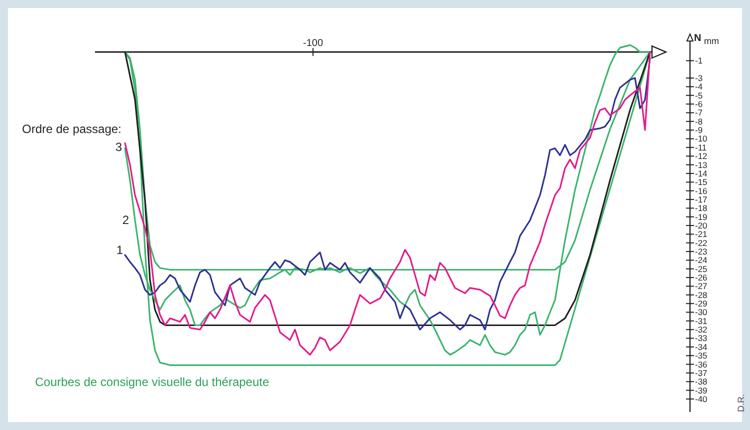 The height and width of the screenshot is (430, 750). What do you see at coordinates (701, 251) in the screenshot?
I see `y-tick-label: -23` at bounding box center [701, 251].